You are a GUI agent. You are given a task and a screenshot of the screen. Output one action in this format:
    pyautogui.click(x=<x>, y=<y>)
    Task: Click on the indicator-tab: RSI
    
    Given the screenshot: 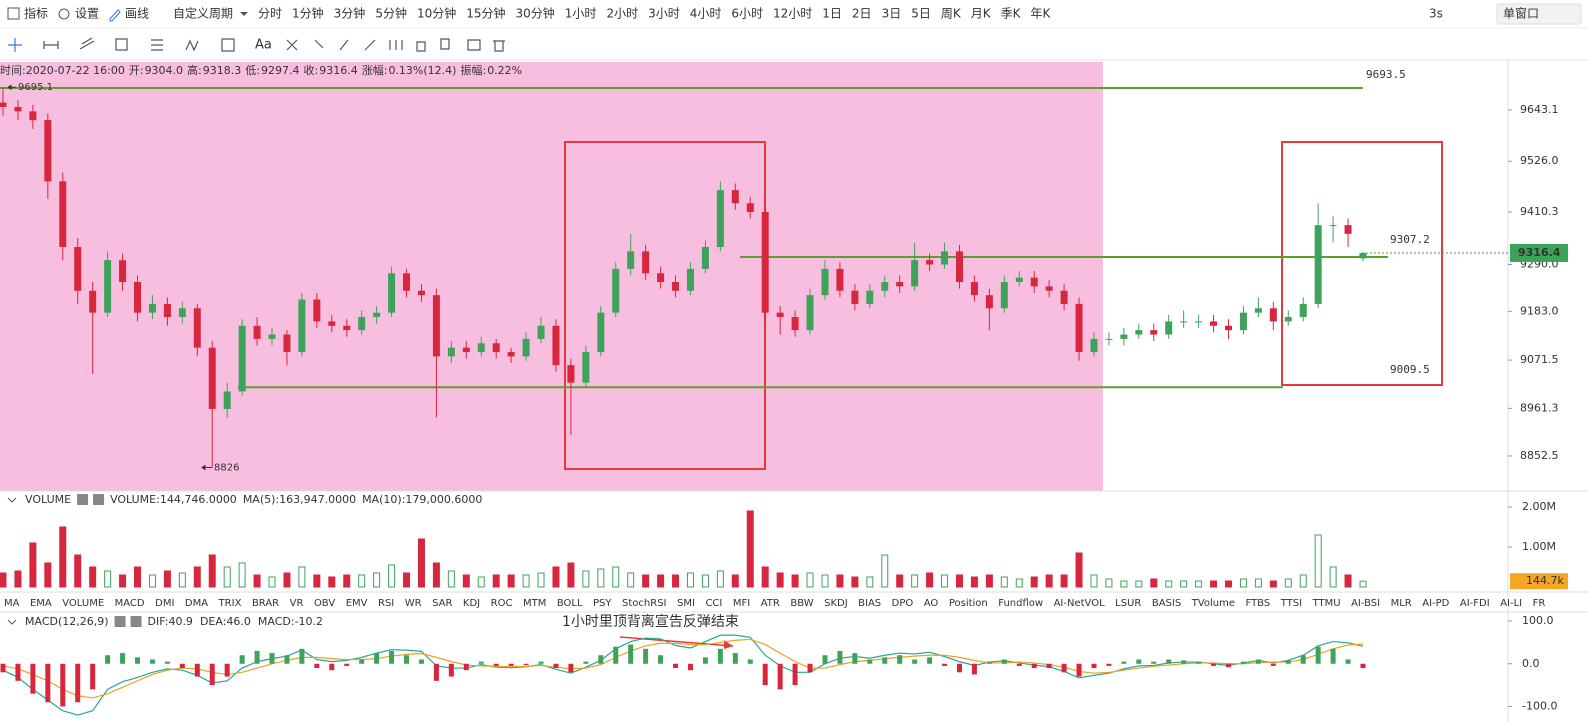 What is the action you would take?
    pyautogui.click(x=386, y=603)
    